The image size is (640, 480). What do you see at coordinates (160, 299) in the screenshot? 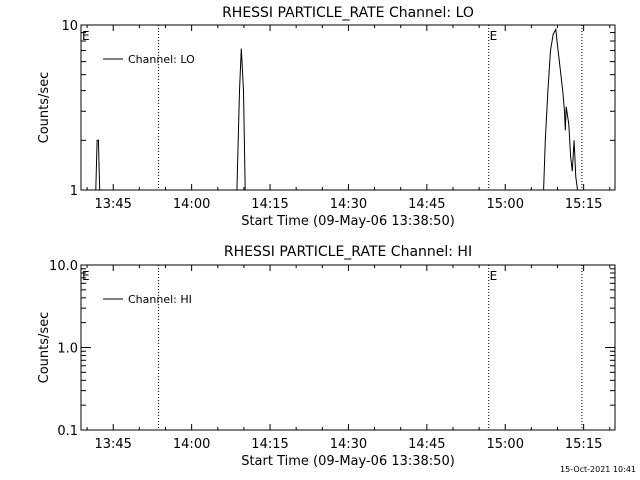
I see `legend-entry: Channel: HI` at bounding box center [160, 299].